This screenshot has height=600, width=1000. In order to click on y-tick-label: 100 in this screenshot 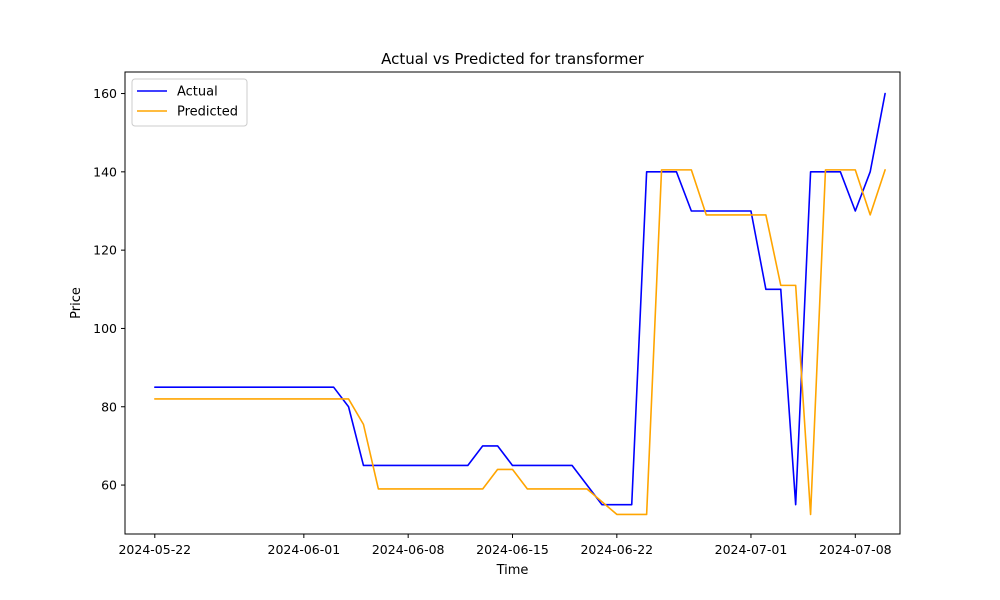, I will do `click(105, 328)`.